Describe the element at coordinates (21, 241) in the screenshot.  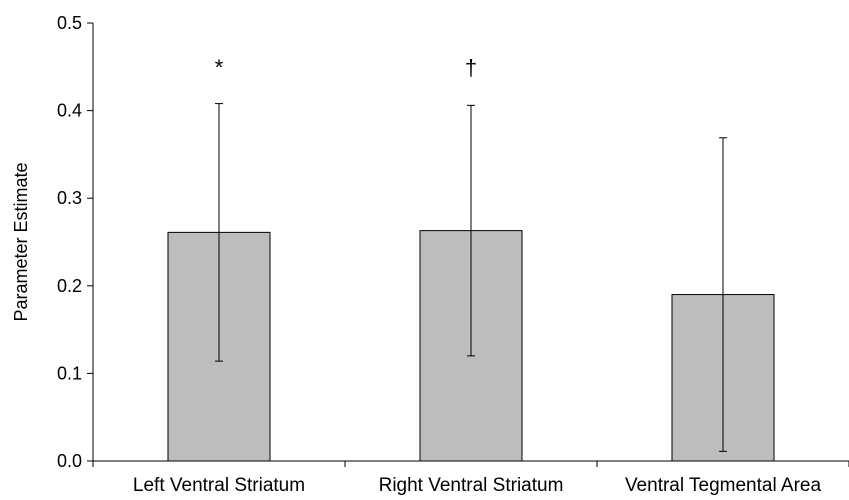
I see `y-axis-label: Parameter Estimate` at that location.